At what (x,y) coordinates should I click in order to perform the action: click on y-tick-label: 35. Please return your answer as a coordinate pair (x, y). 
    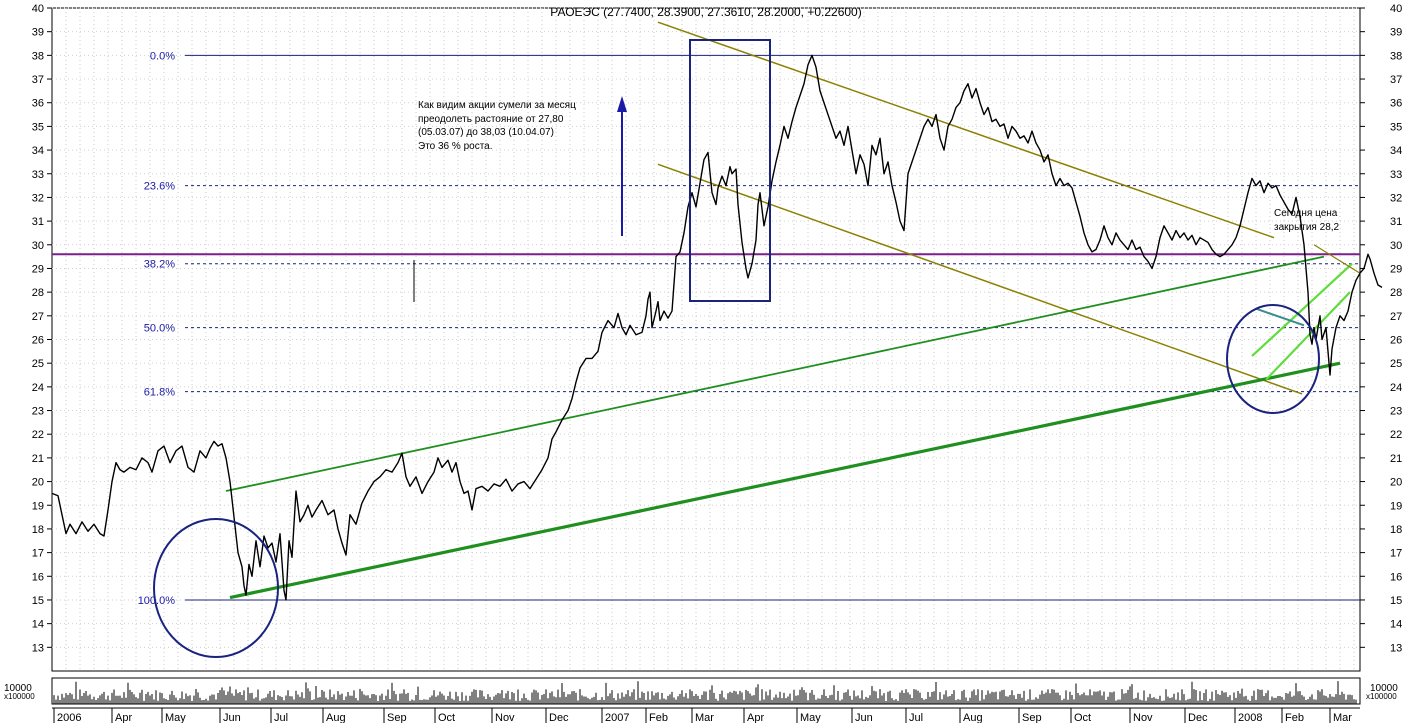
    Looking at the image, I should click on (38, 127).